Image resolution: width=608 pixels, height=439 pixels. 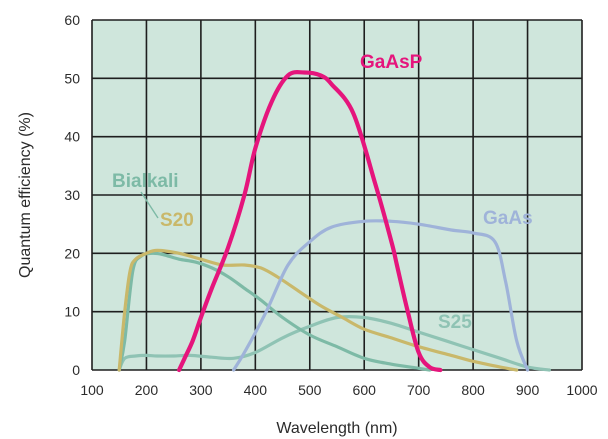 What do you see at coordinates (338, 390) in the screenshot?
I see `x-axis-ticks: 100 200 300 400 500 600 700 800 900 1000` at bounding box center [338, 390].